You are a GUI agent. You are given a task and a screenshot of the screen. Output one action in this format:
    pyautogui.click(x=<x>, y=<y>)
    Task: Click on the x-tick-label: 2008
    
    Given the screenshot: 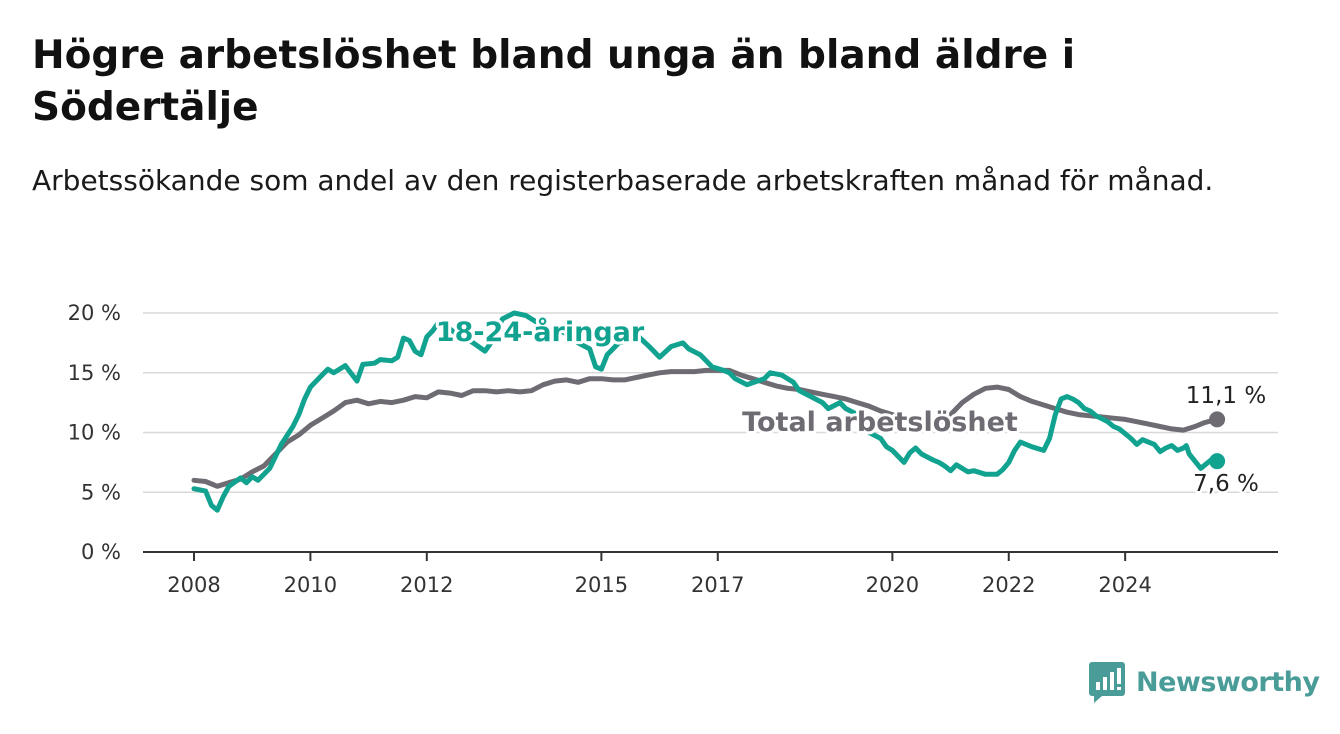 What is the action you would take?
    pyautogui.click(x=193, y=585)
    